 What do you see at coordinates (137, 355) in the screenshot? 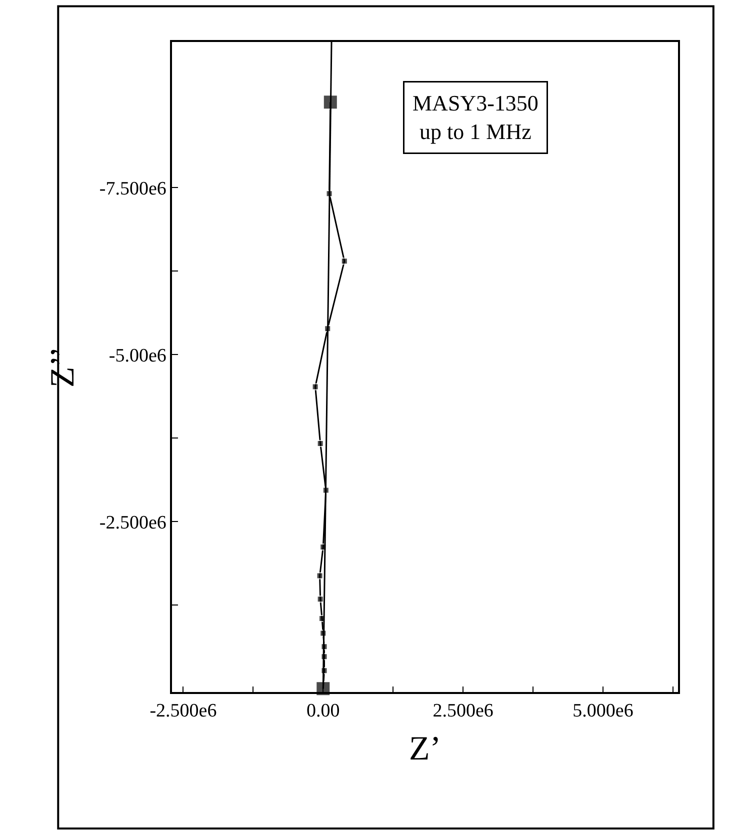
I see `y-tick-label: -5.00e6` at bounding box center [137, 355].